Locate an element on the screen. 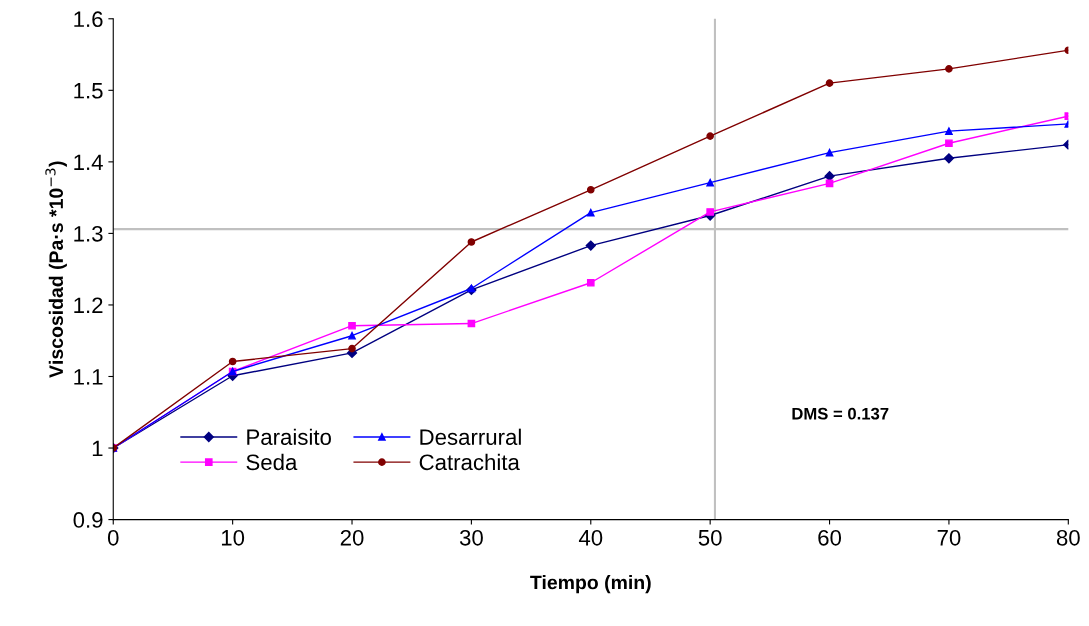 This screenshot has width=1089, height=626. legend-label: Desarrural is located at coordinates (470, 436).